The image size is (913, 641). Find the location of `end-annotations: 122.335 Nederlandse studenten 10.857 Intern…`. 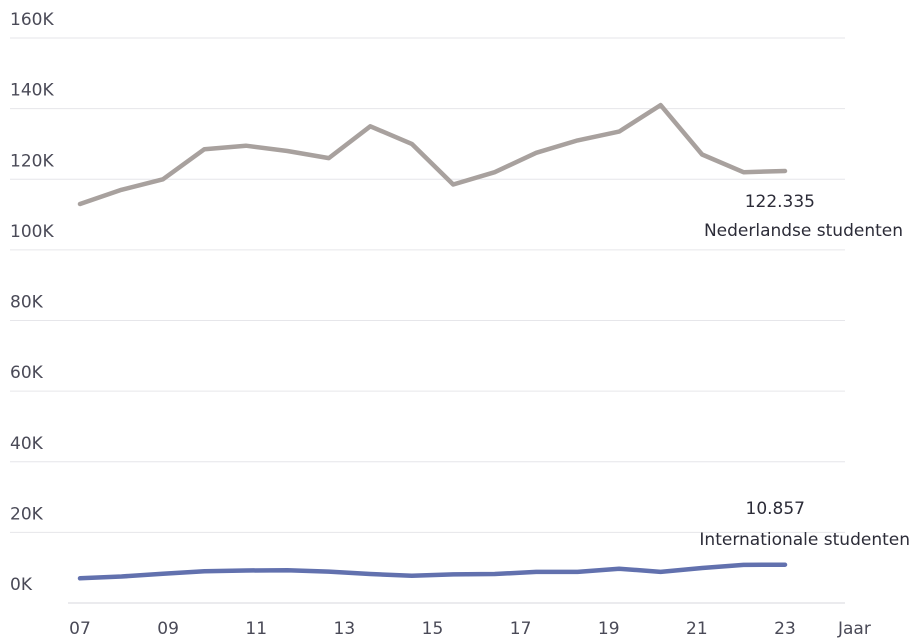

end-annotations: 122.335 Nederlandse studenten 10.857 Intern… is located at coordinates (804, 371).